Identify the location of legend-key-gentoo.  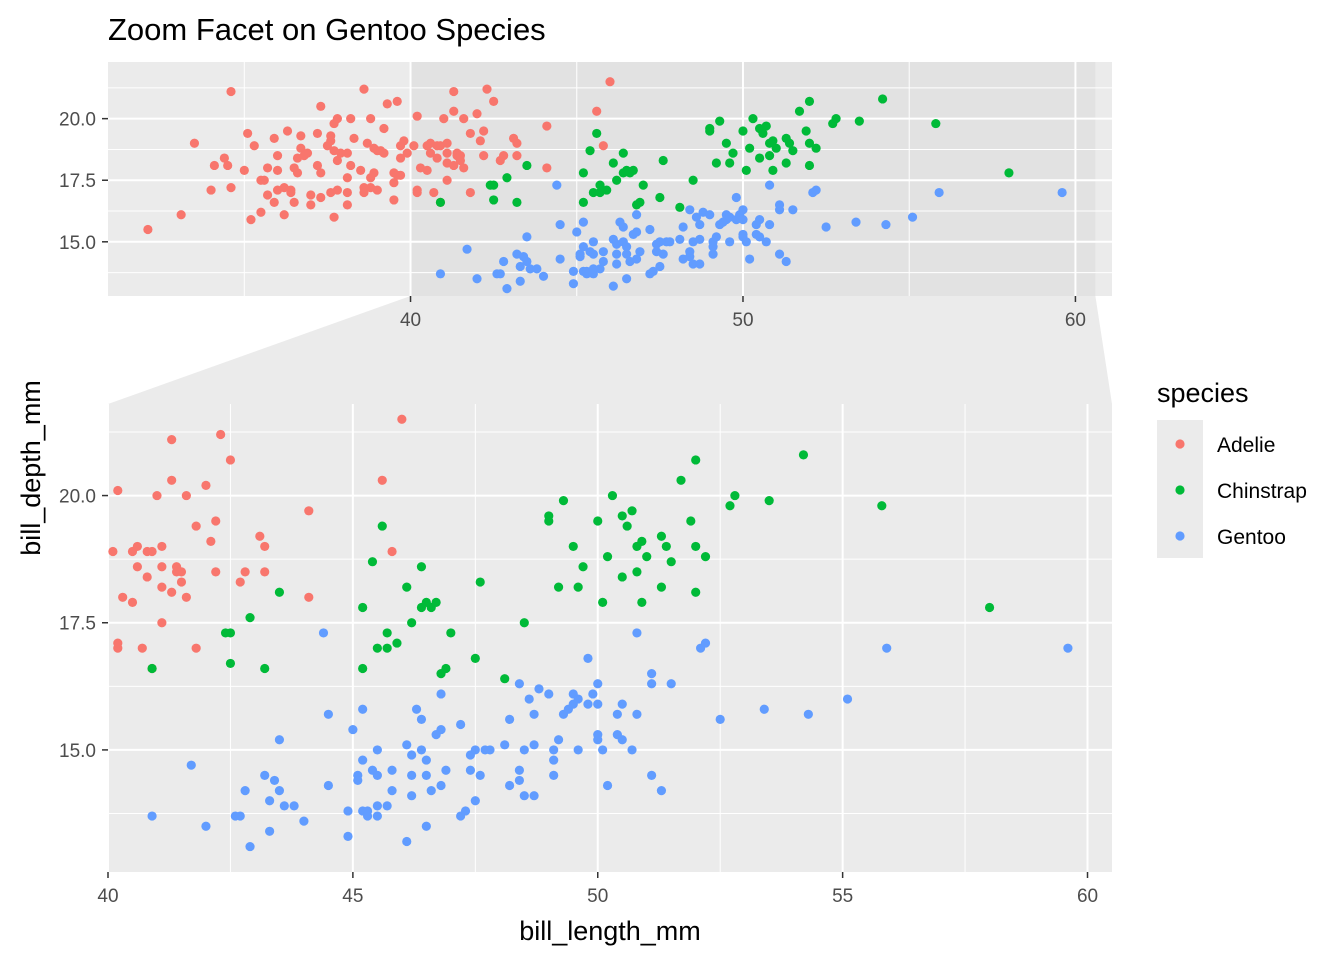
(1180, 536).